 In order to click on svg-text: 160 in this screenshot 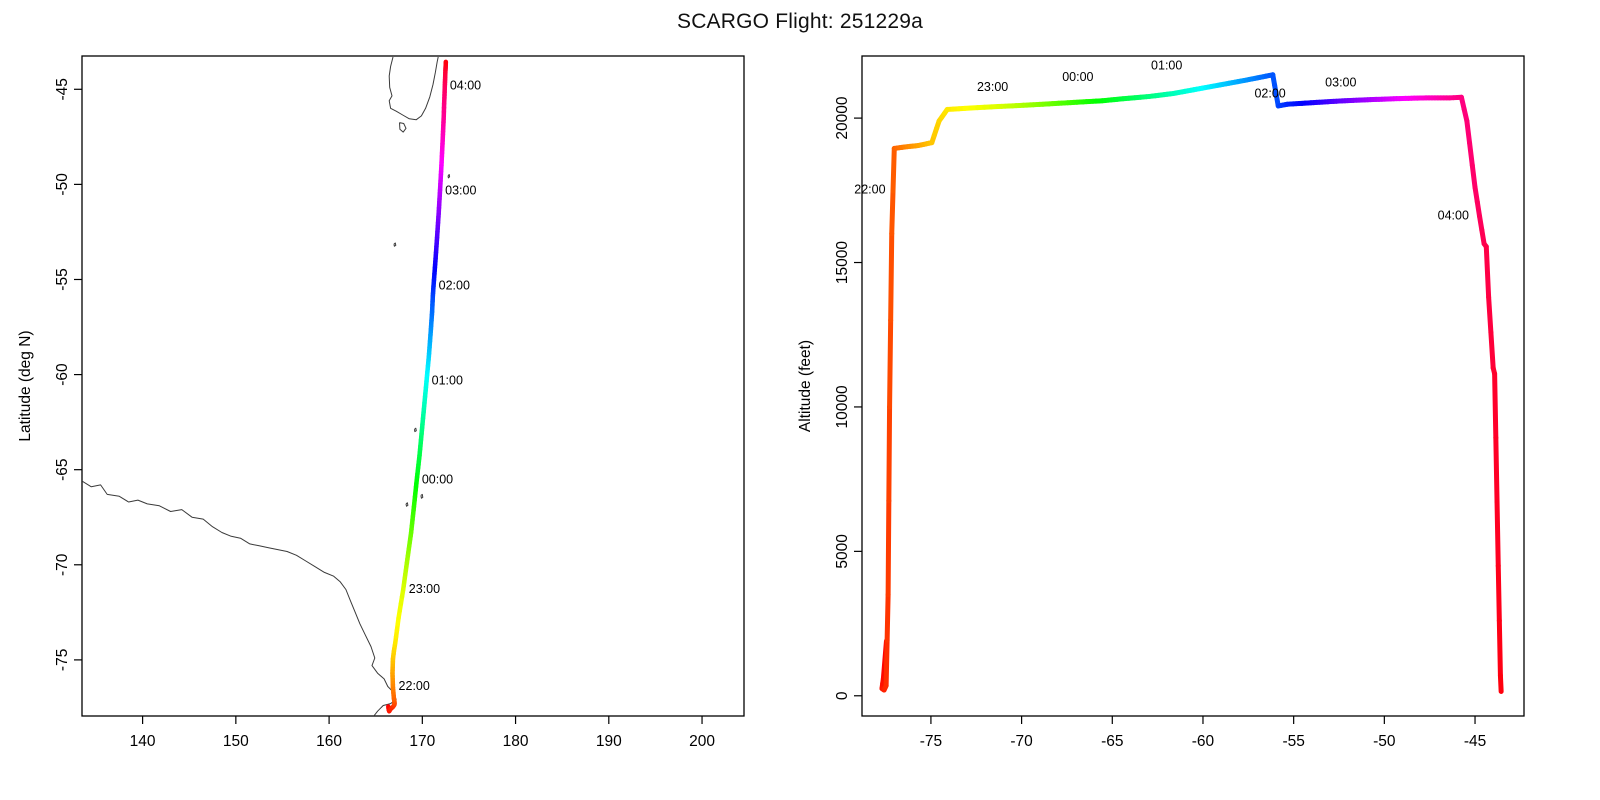, I will do `click(329, 741)`.